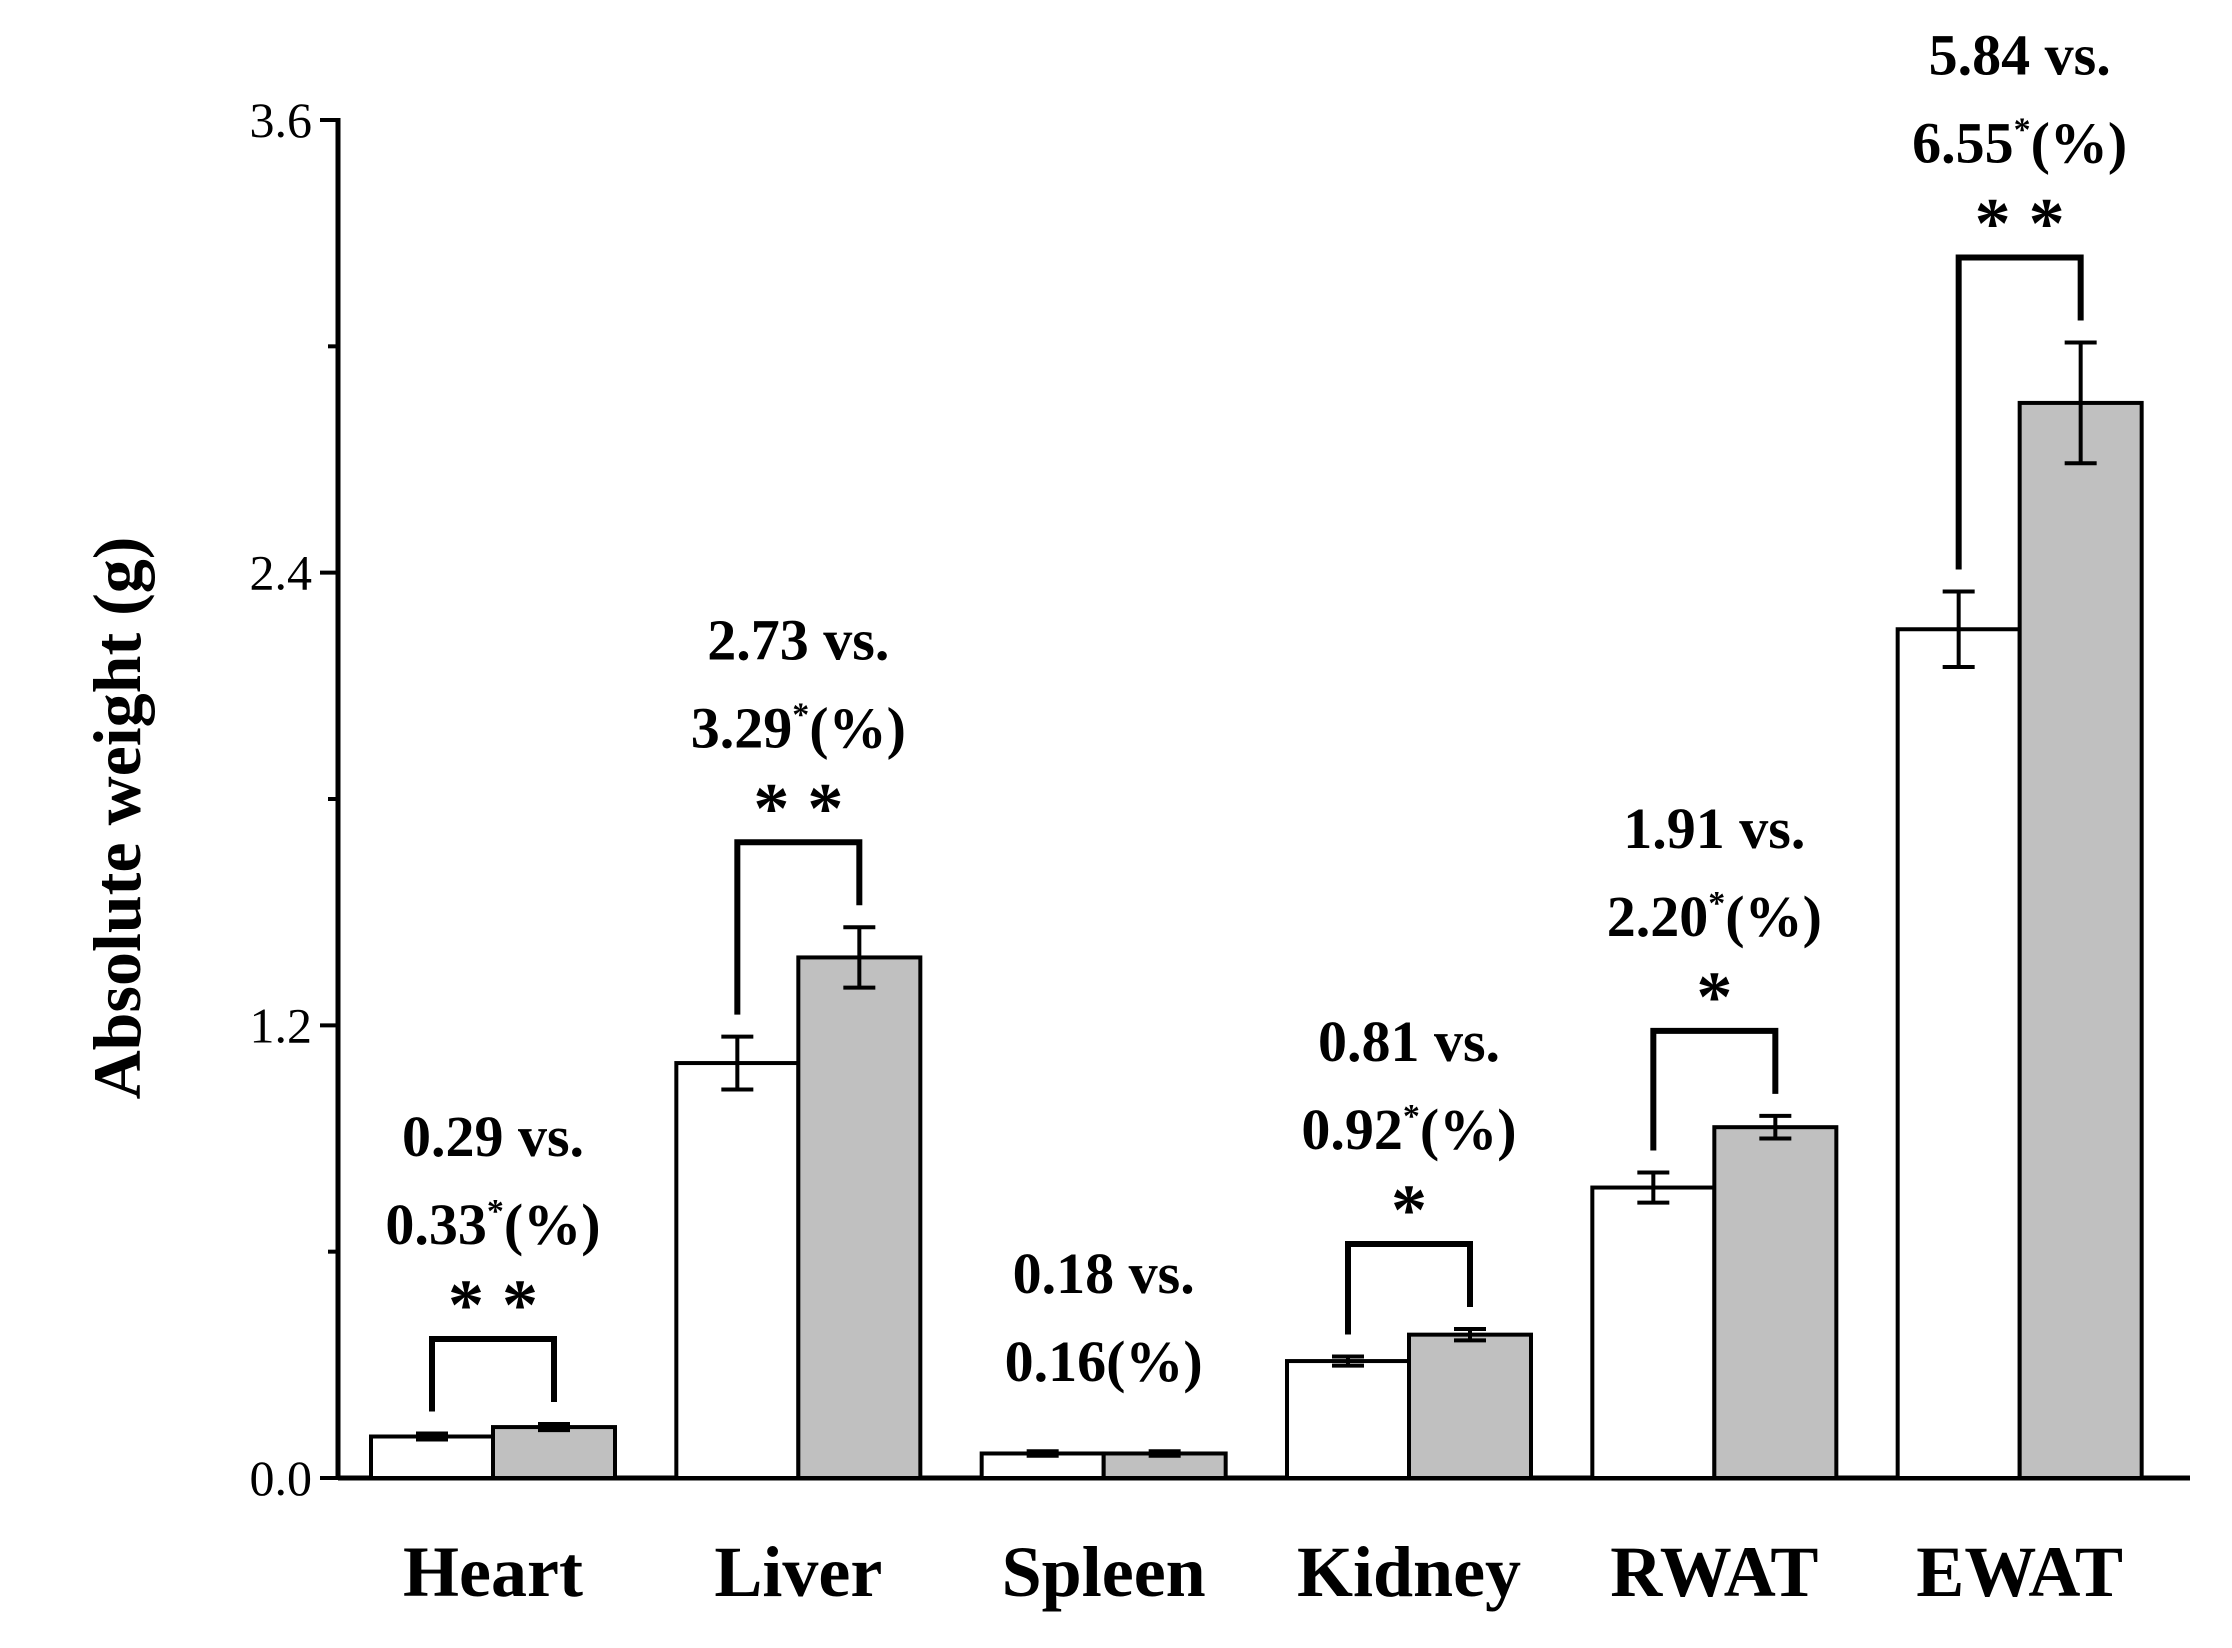  Describe the element at coordinates (493, 1572) in the screenshot. I see `x-tick-label-heart: Heart` at that location.